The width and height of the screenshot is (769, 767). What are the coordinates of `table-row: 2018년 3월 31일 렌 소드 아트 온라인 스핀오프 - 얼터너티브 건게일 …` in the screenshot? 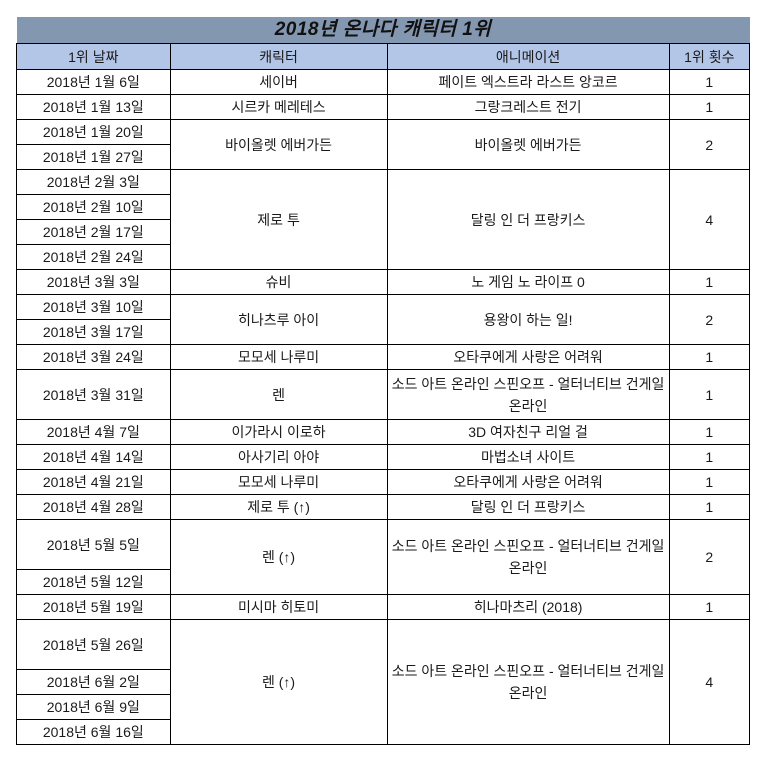 It's located at (383, 394).